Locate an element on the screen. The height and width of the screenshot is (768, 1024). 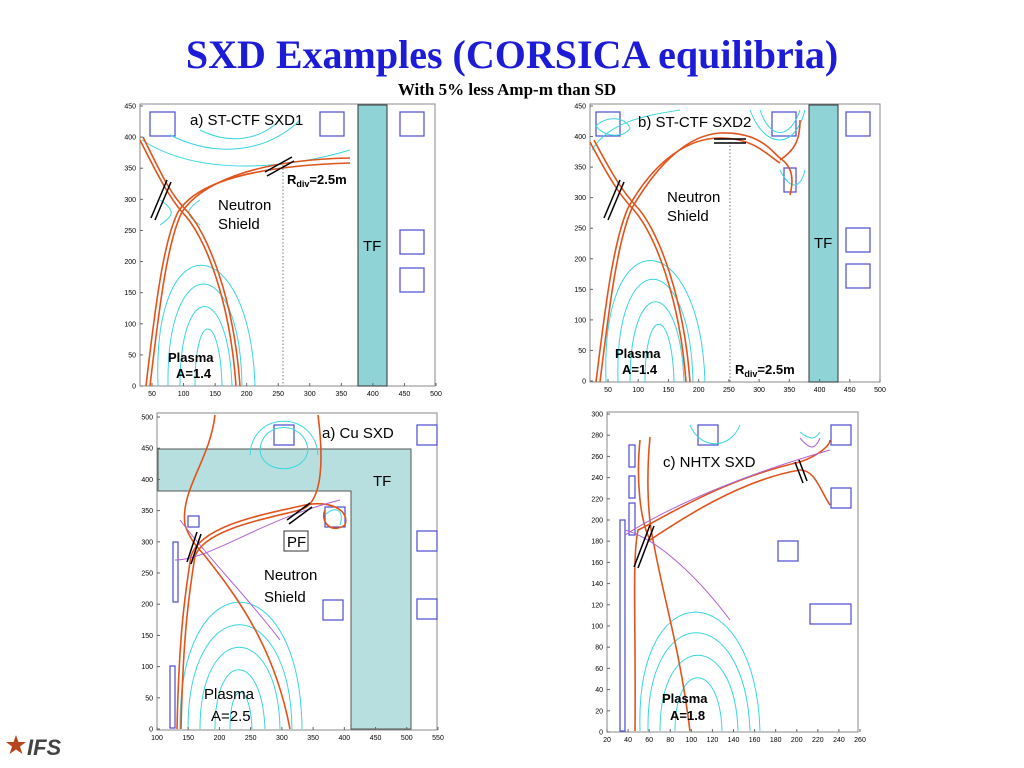
panel-label: a) ST-CTF SXD1 is located at coordinates (246, 120).